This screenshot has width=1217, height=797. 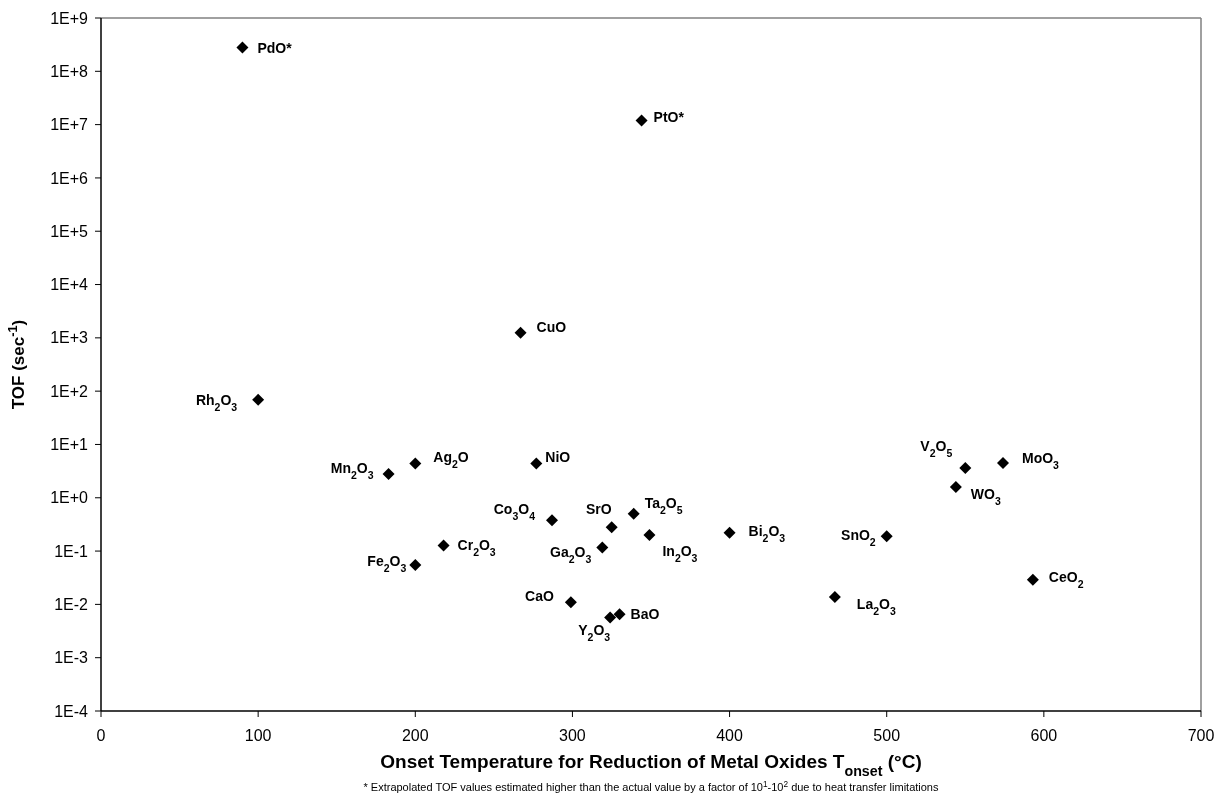 What do you see at coordinates (69, 178) in the screenshot?
I see `y-tick-label: 1E+6` at bounding box center [69, 178].